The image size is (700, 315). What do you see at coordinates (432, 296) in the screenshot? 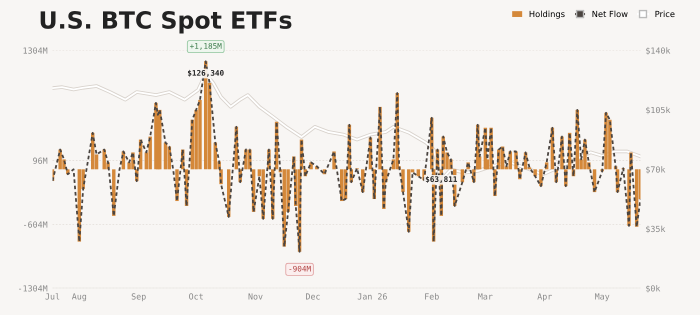
I see `x-tick-label: Feb` at bounding box center [432, 296].